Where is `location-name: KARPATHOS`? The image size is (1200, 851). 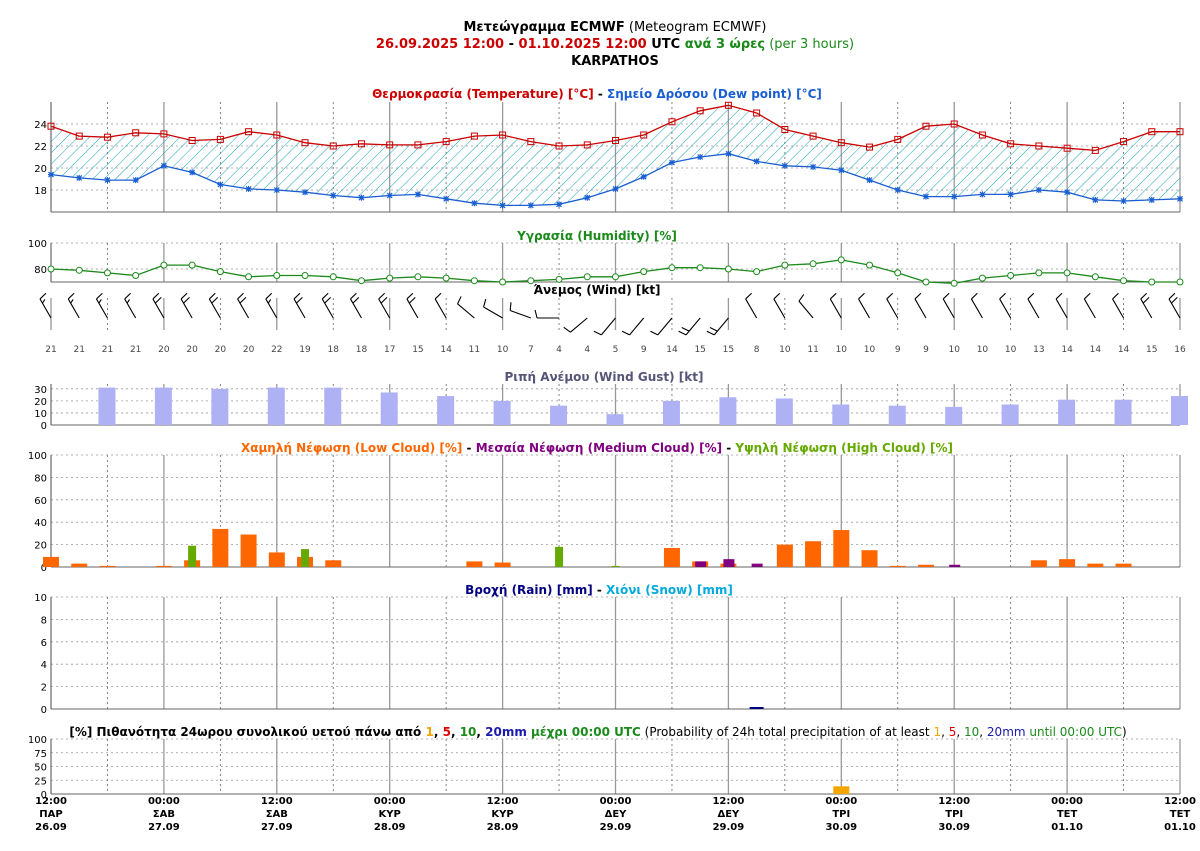
location-name: KARPATHOS is located at coordinates (615, 61).